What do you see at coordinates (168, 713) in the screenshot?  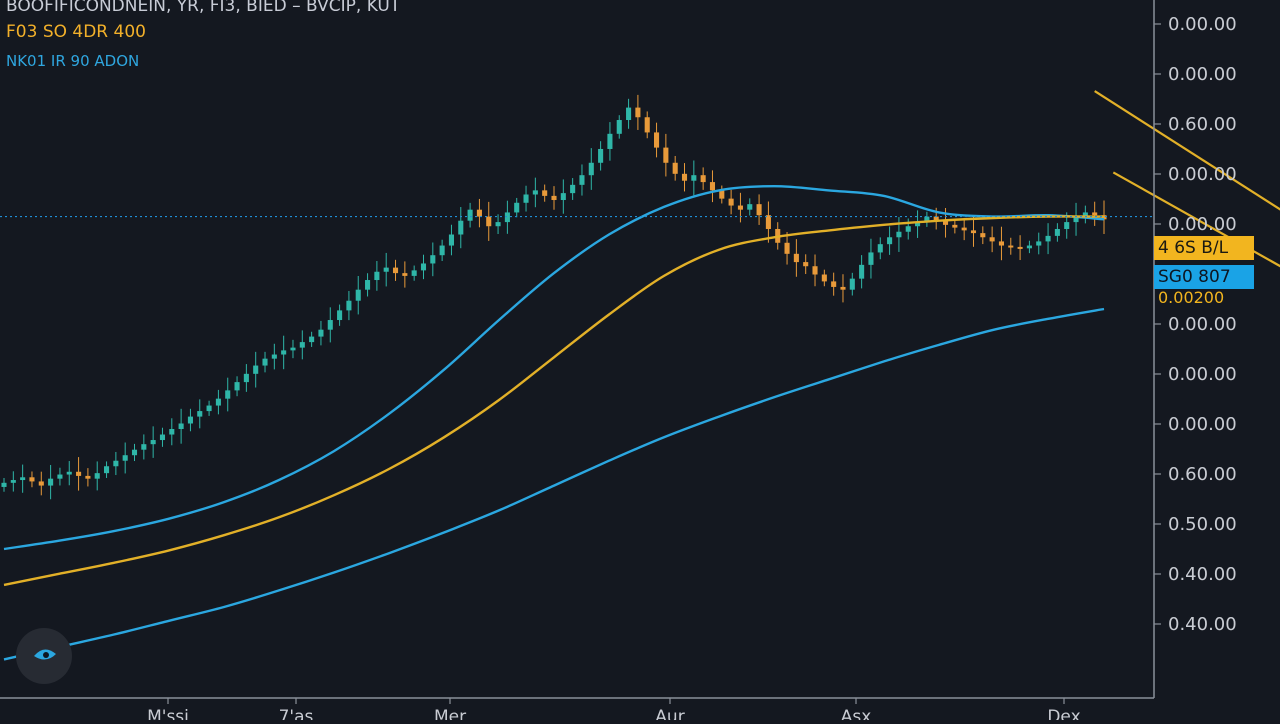 I see `x-tick-label: M'ssi` at bounding box center [168, 713].